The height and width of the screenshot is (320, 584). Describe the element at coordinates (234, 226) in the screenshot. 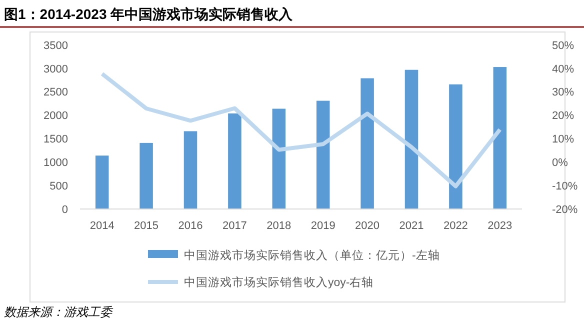

I see `x-tick-label: 2017` at that location.